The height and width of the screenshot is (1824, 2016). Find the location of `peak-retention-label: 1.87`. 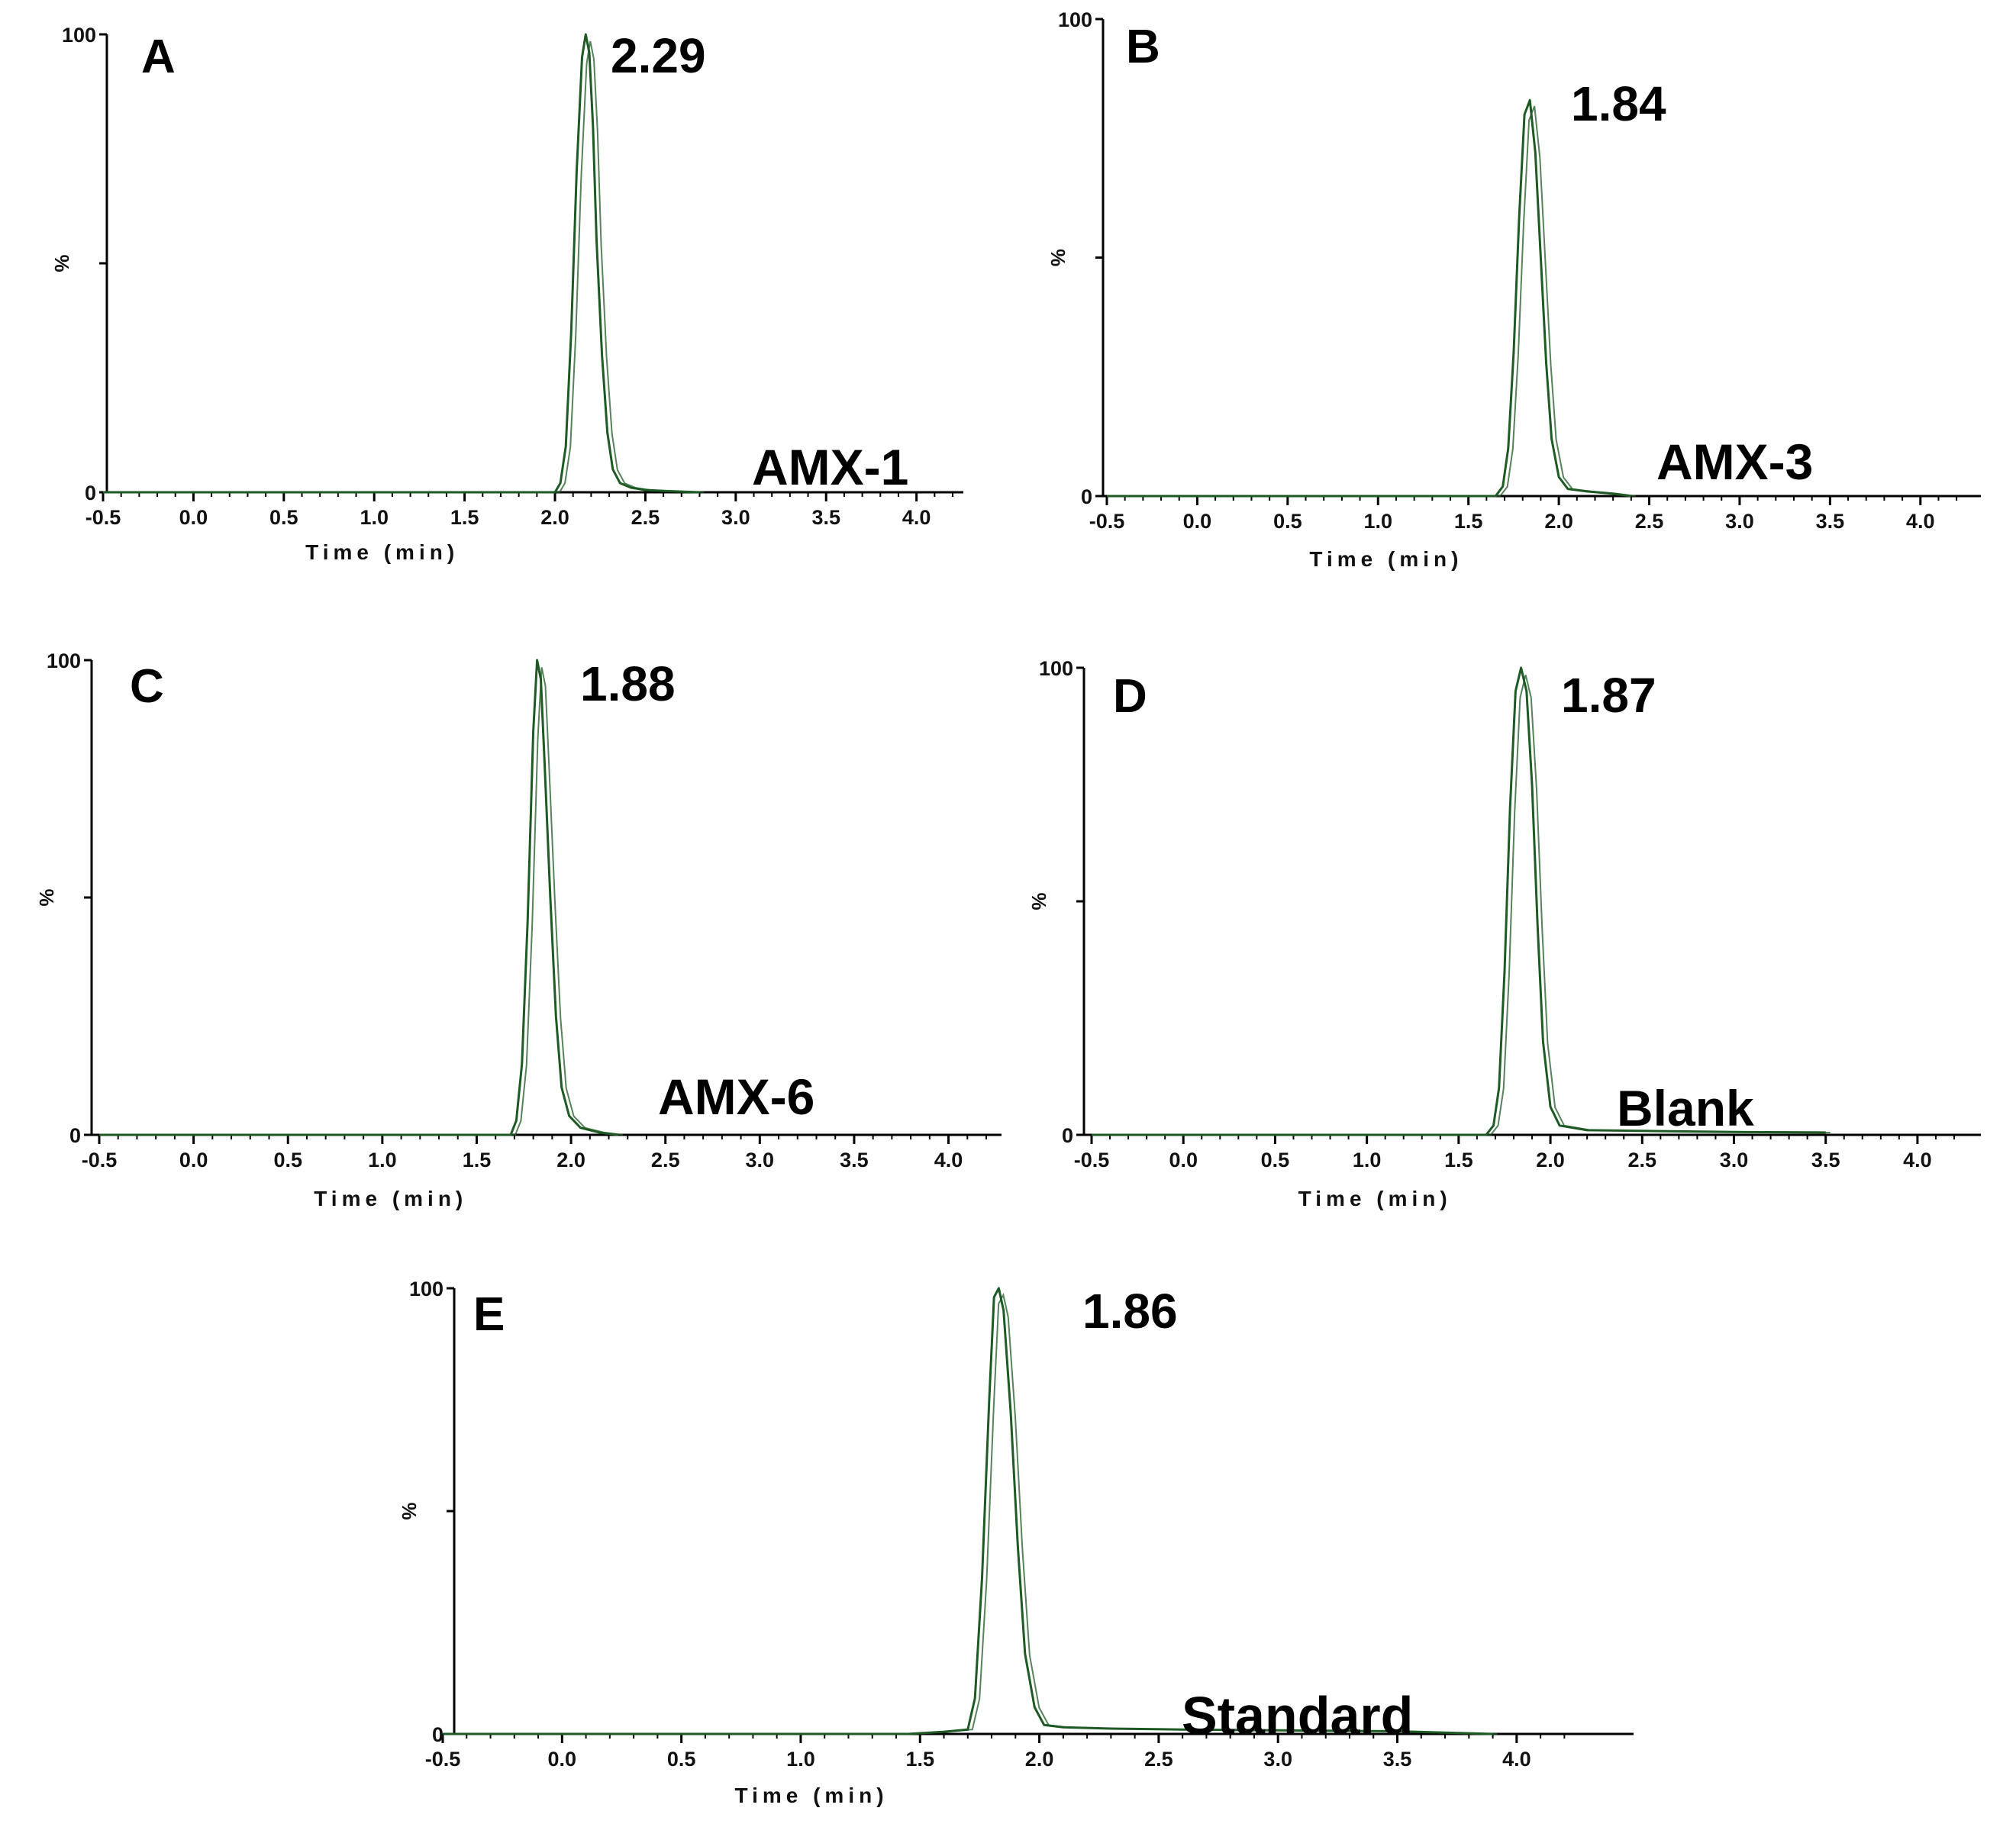

peak-retention-label: 1.87 is located at coordinates (1608, 695).